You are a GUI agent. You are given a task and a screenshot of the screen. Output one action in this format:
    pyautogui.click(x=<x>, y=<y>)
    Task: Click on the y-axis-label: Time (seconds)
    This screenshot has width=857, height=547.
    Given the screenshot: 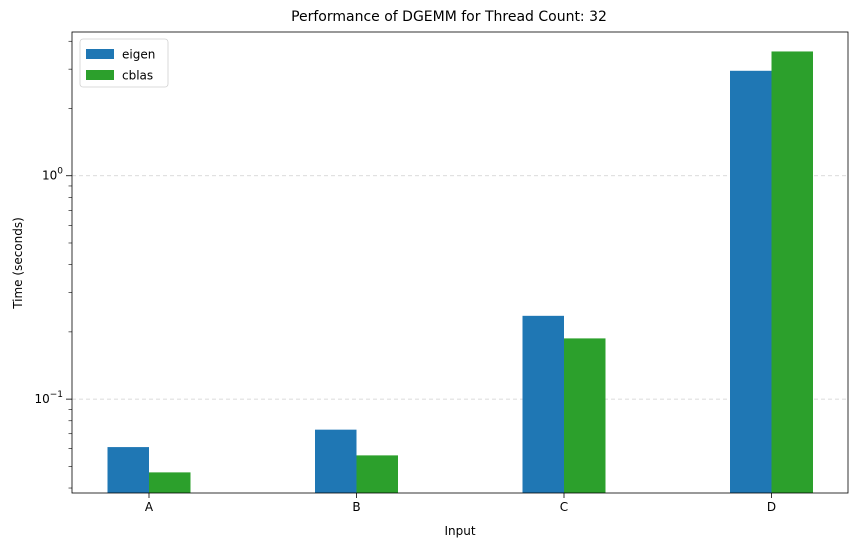 What is the action you would take?
    pyautogui.click(x=18, y=263)
    